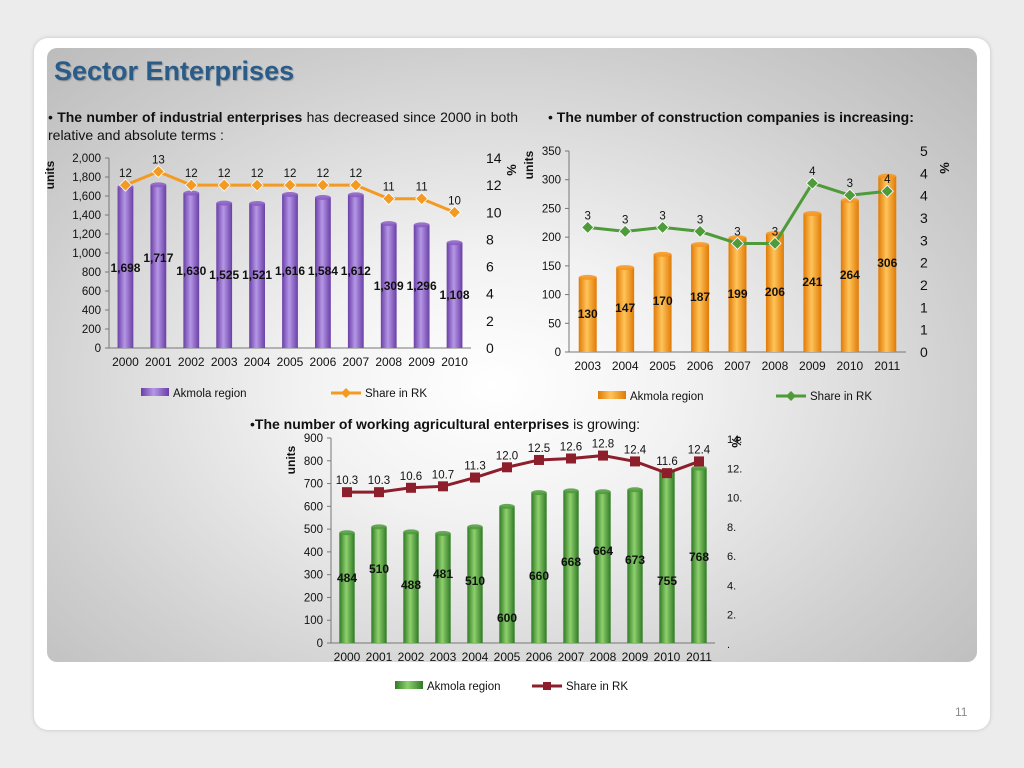  Describe the element at coordinates (490, 239) in the screenshot. I see `y2-tick-label: 8` at that location.